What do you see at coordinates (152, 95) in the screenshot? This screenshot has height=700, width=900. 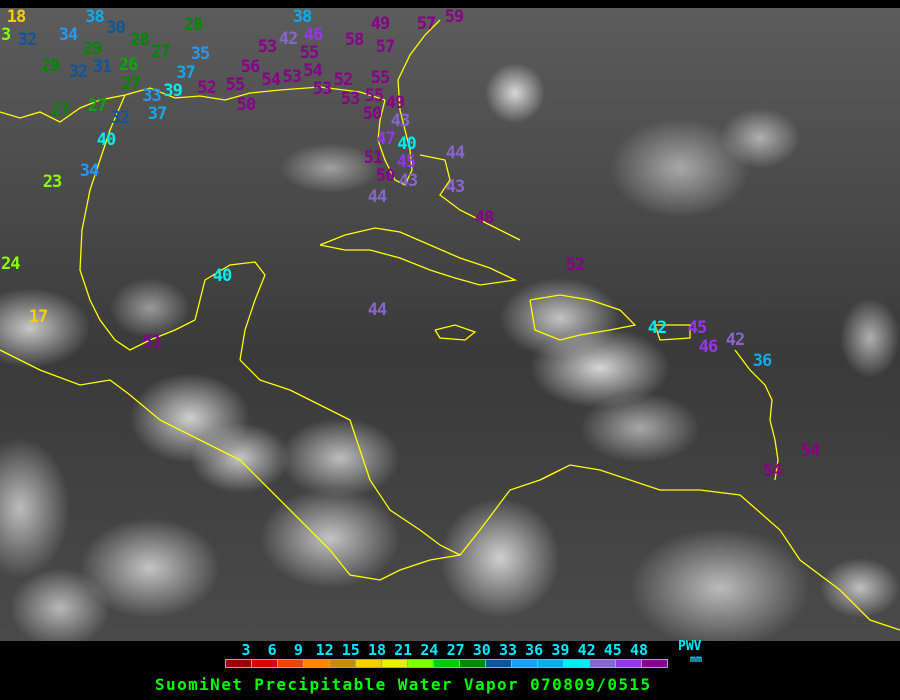 I see `station-pwv-value: 33` at bounding box center [152, 95].